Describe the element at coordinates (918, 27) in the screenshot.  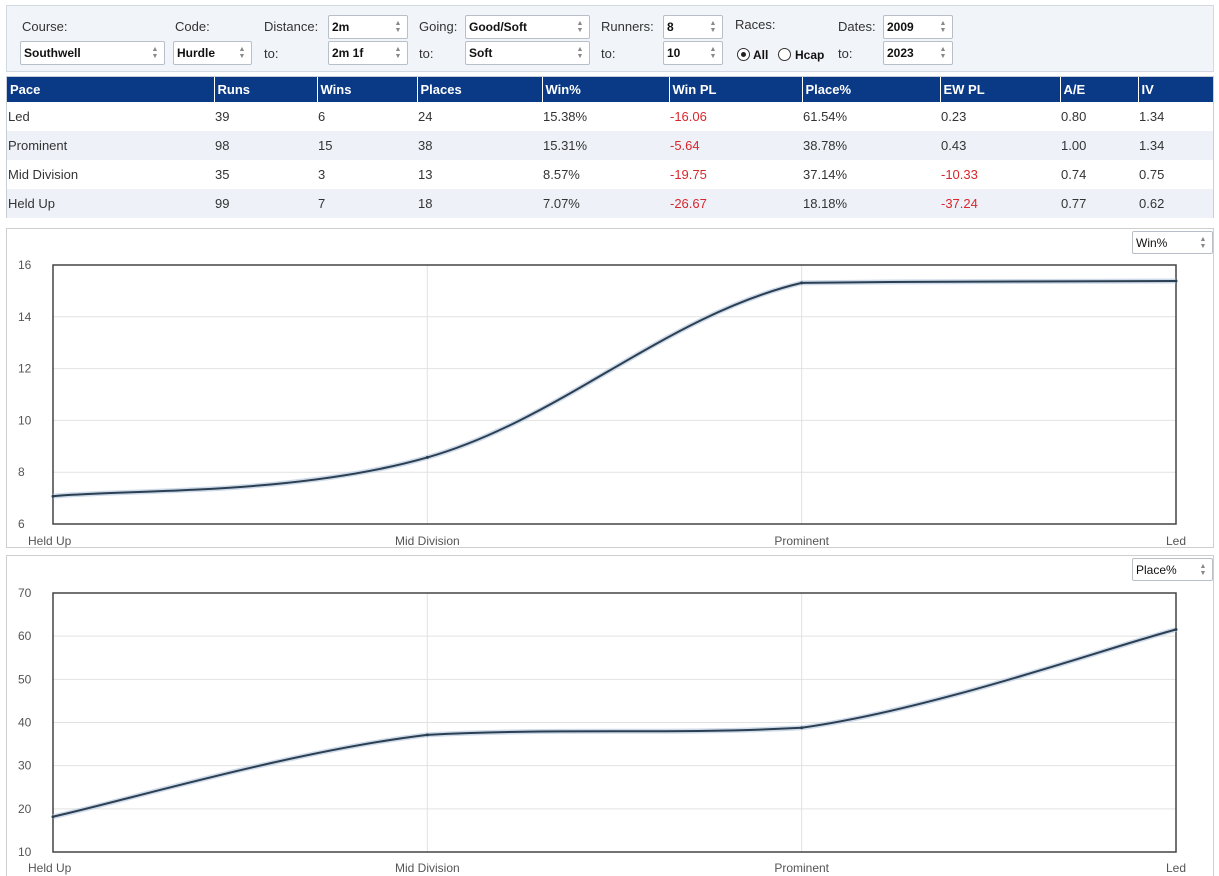
I see `dates-from-select: 2009 ▲ ▼` at that location.